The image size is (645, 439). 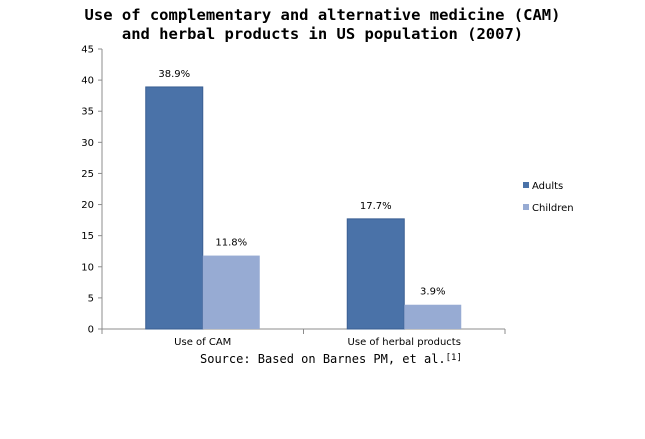 I want to click on data-label: 11.8%, so click(x=231, y=243).